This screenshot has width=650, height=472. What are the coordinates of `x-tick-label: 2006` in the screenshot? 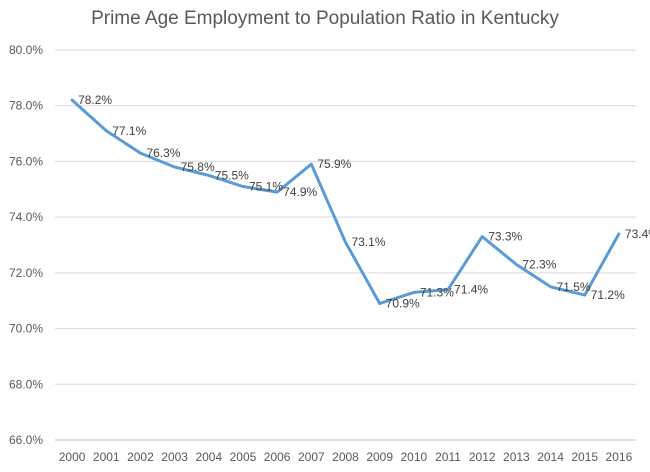 It's located at (277, 457).